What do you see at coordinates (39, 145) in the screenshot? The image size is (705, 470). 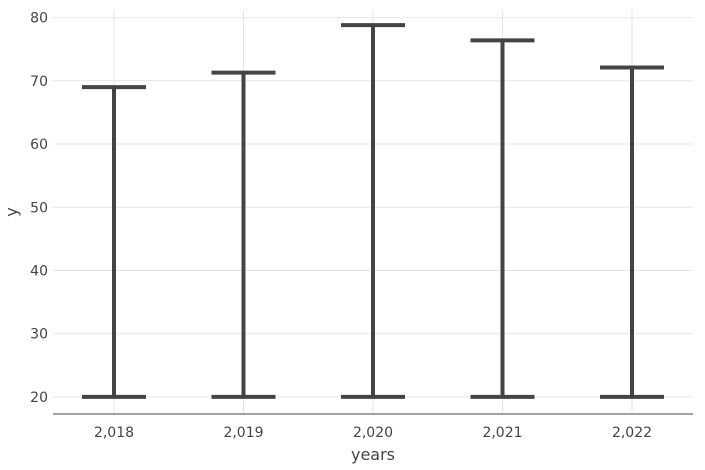 I see `y-tick-label: 60` at bounding box center [39, 145].